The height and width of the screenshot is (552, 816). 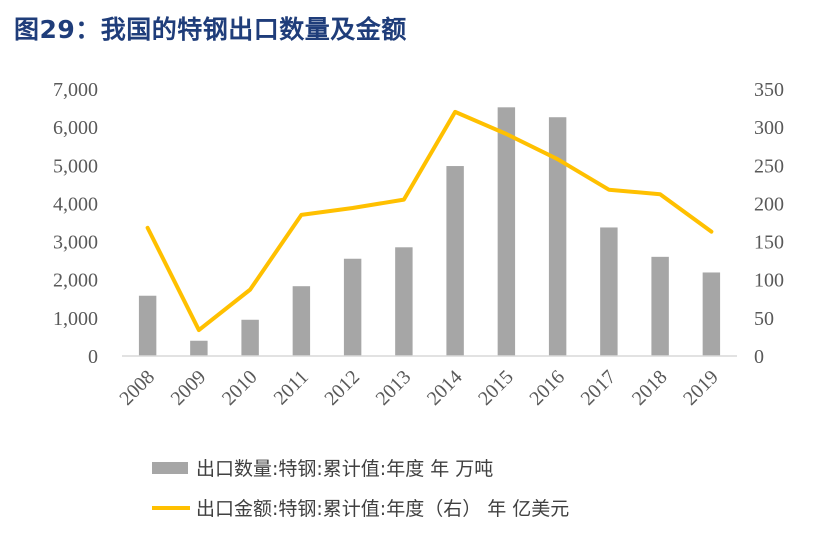 I want to click on legend-bar-swatch, so click(x=170, y=468).